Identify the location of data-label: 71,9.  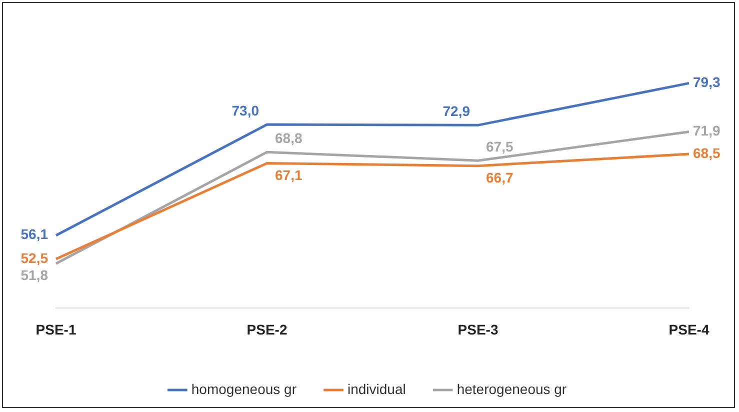
(706, 130).